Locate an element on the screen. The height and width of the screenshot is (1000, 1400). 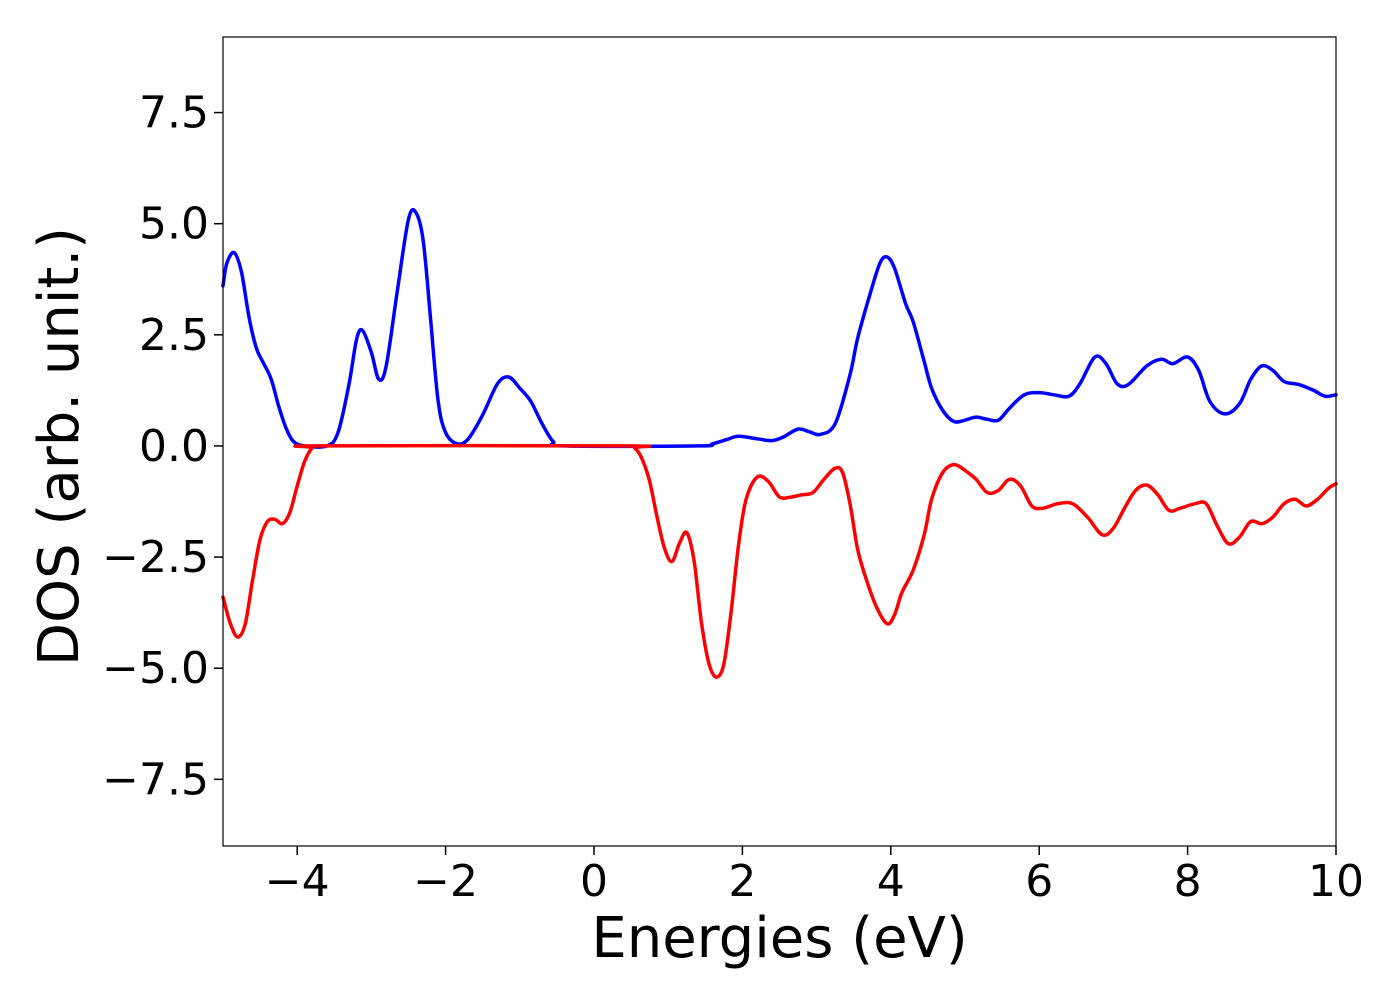
x-axis-title: Energies (eV) is located at coordinates (779, 938).